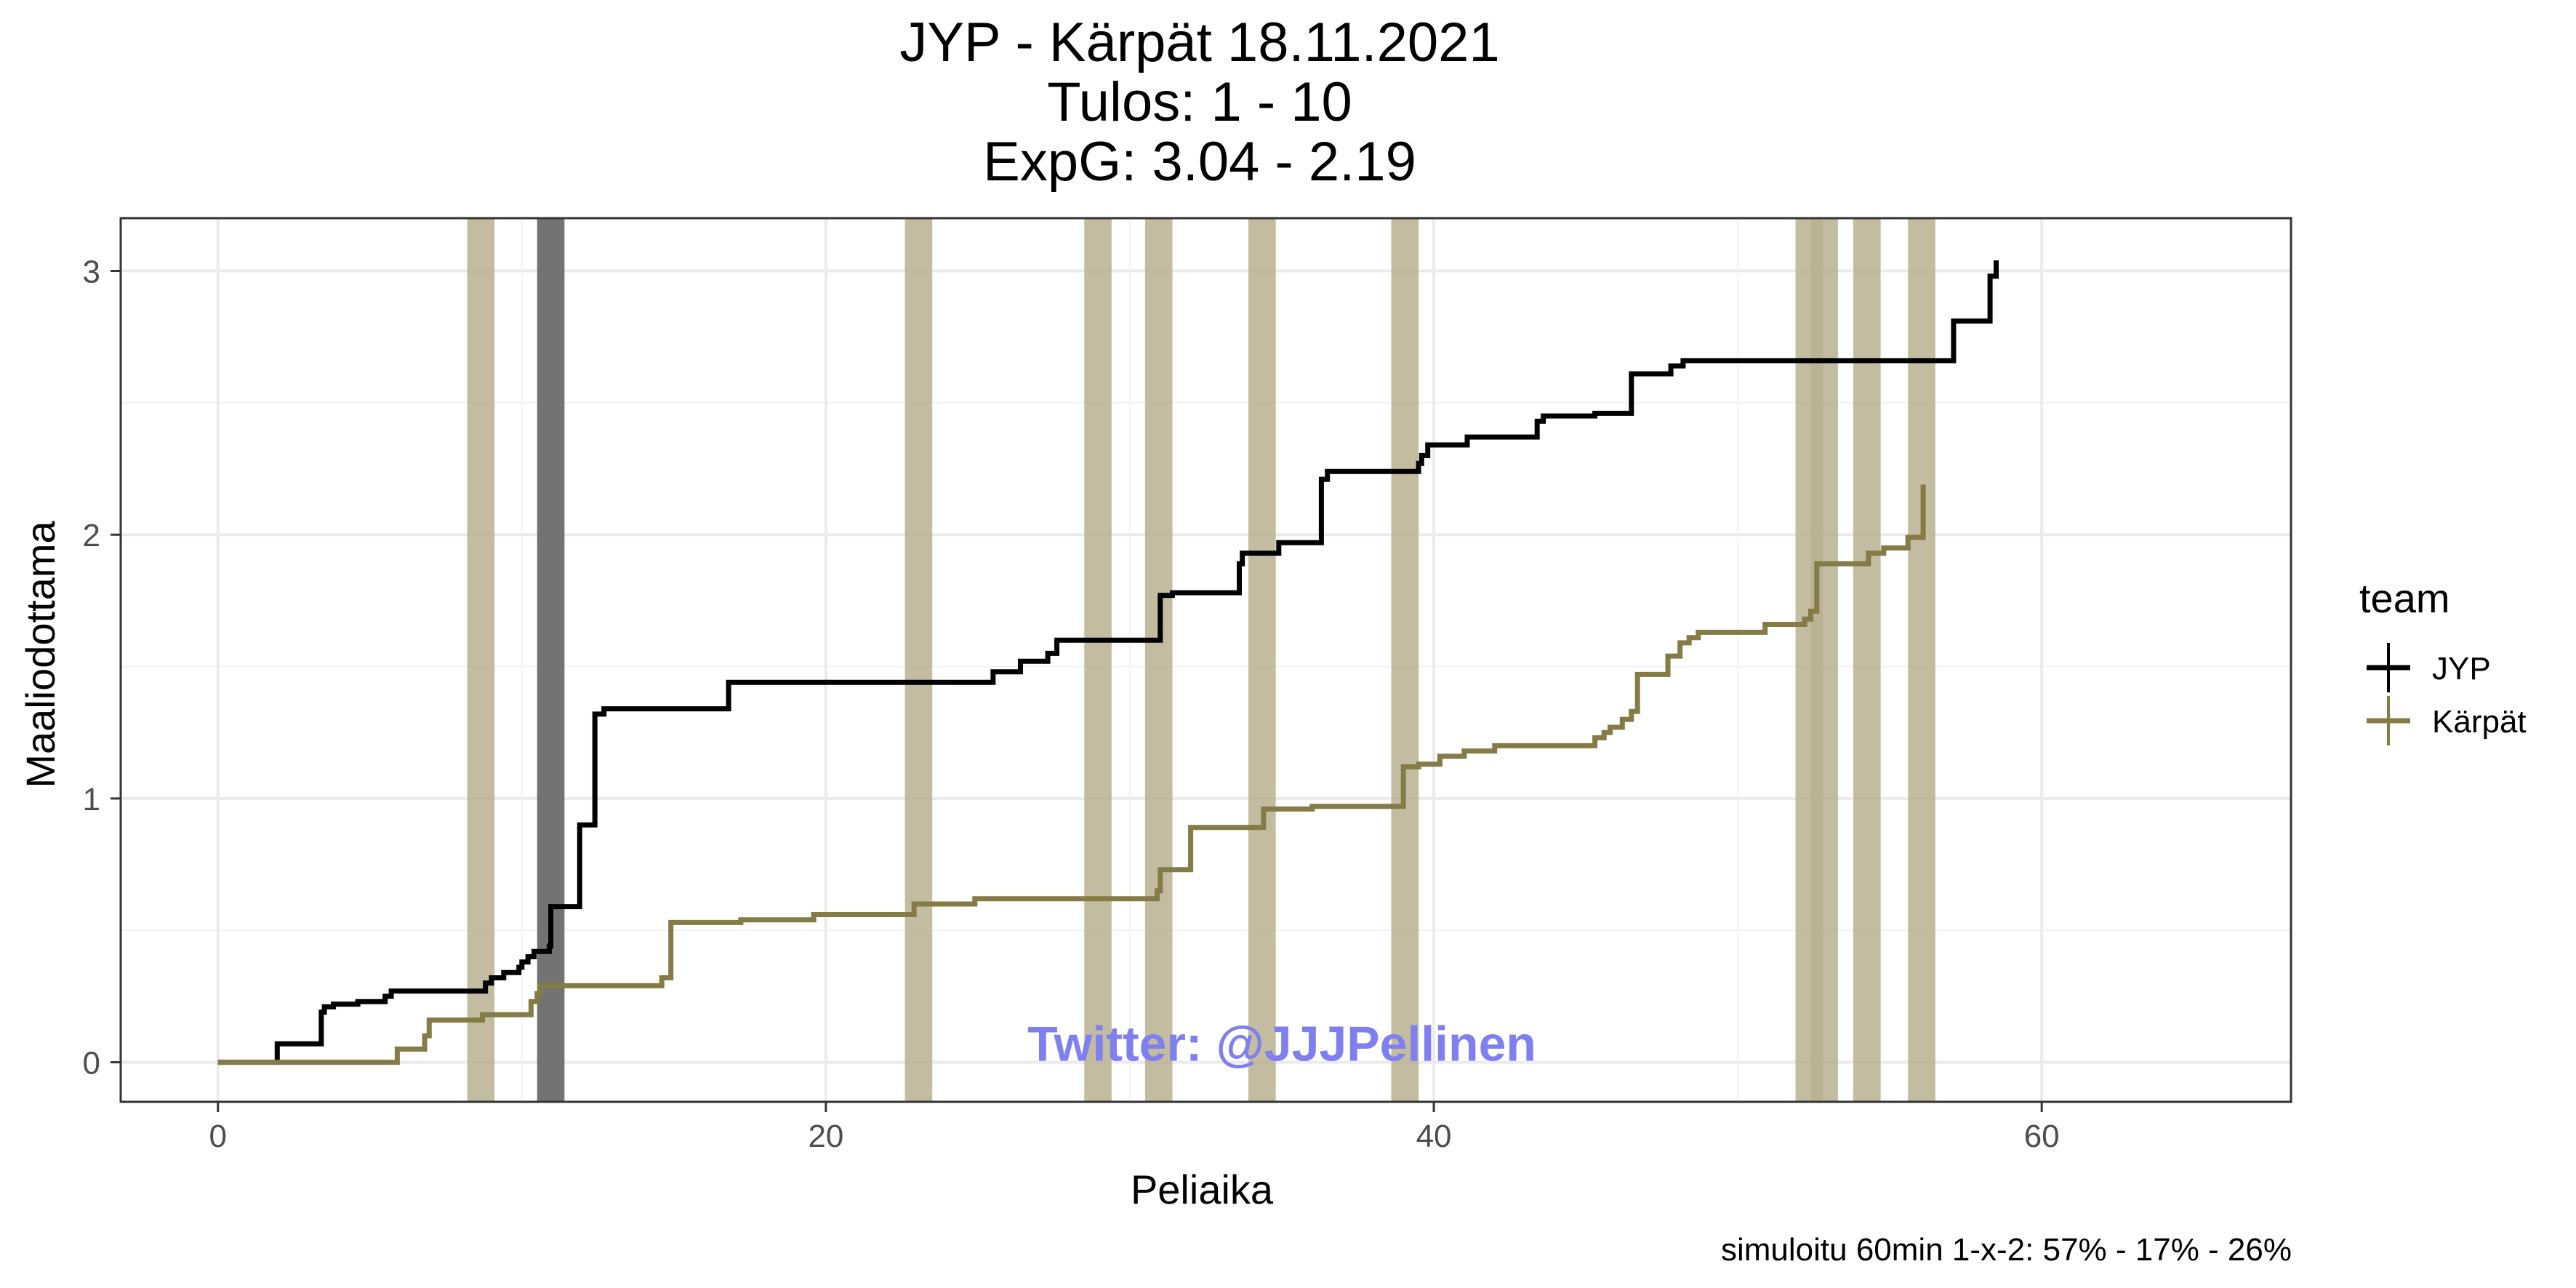 This screenshot has width=2576, height=1288. What do you see at coordinates (551, 660) in the screenshot?
I see `penalty-band-jyp` at bounding box center [551, 660].